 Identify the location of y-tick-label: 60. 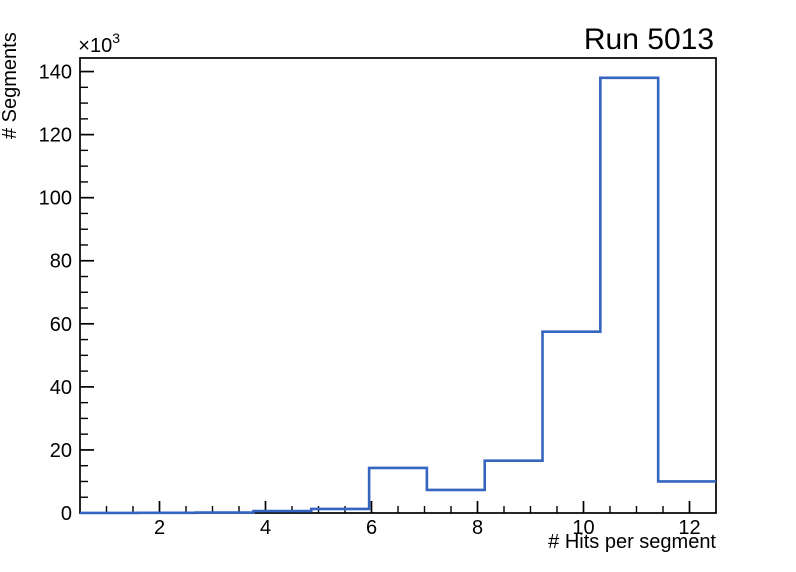
(61, 325).